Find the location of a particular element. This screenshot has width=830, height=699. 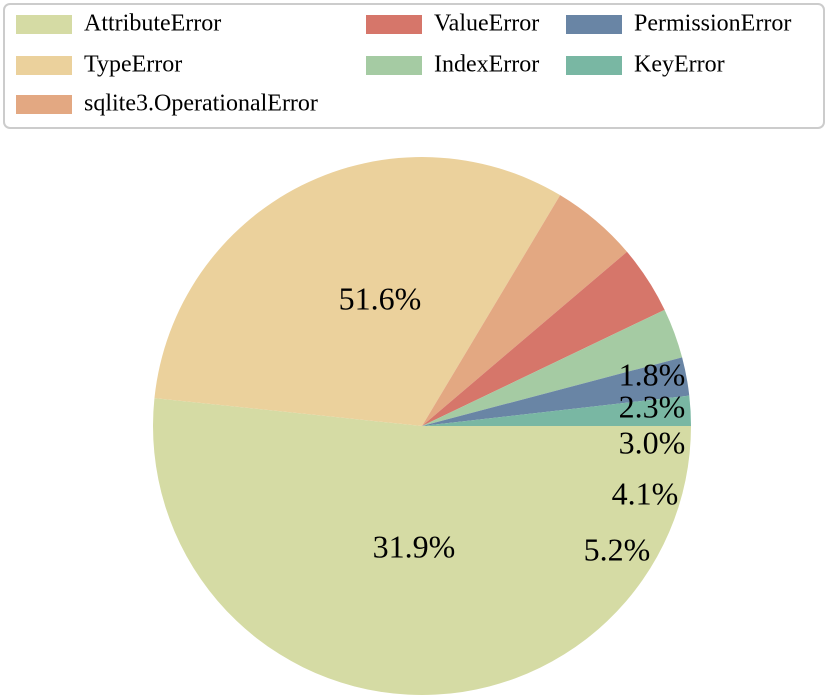

pie-slice-permissionerror is located at coordinates (556, 391).